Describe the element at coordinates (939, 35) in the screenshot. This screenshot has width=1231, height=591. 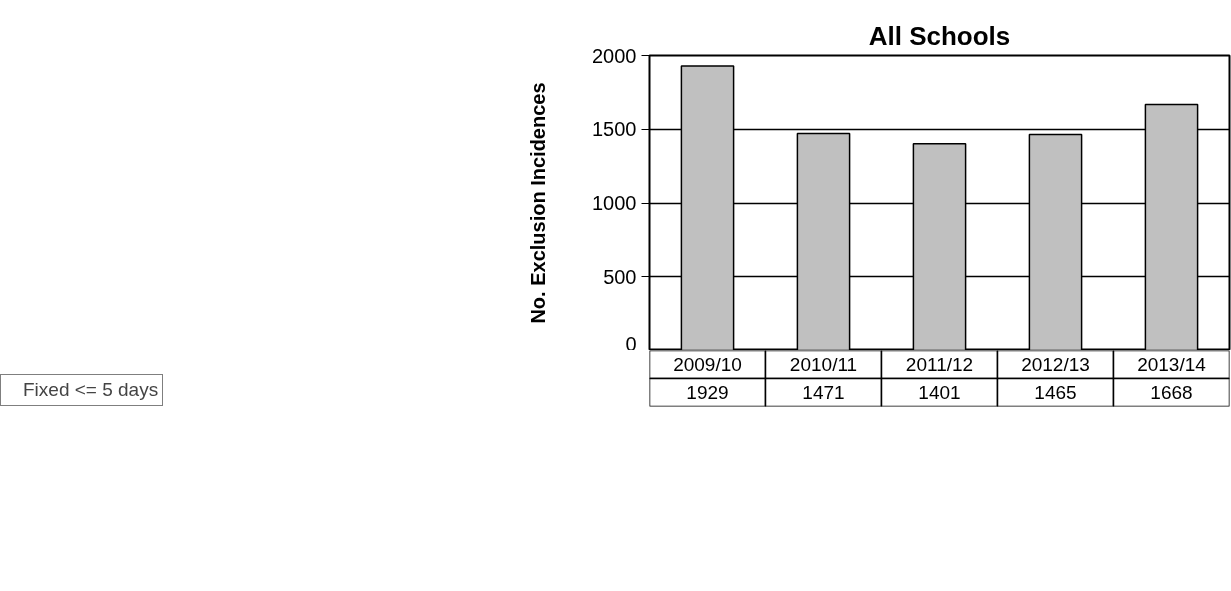
I see `chart-title: All Schools` at that location.